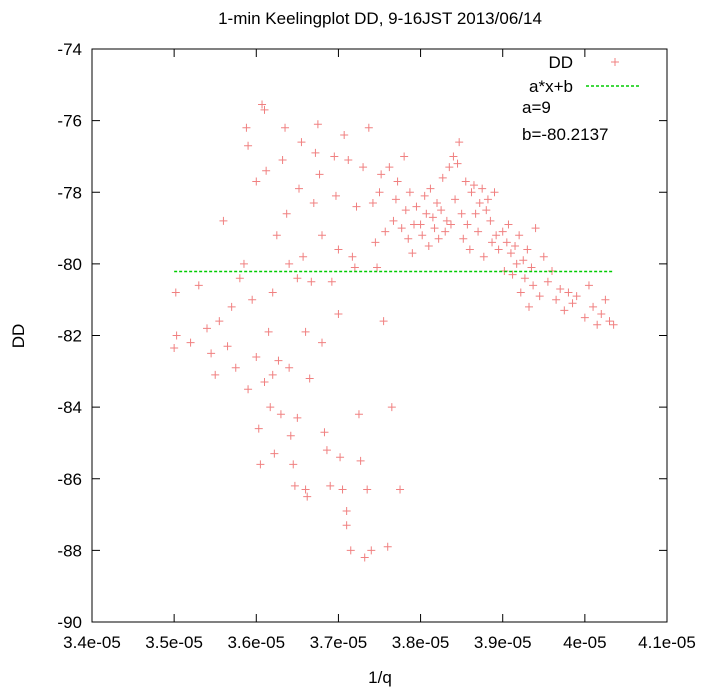  Describe the element at coordinates (536, 107) in the screenshot. I see `annotation-a: a=9` at that location.